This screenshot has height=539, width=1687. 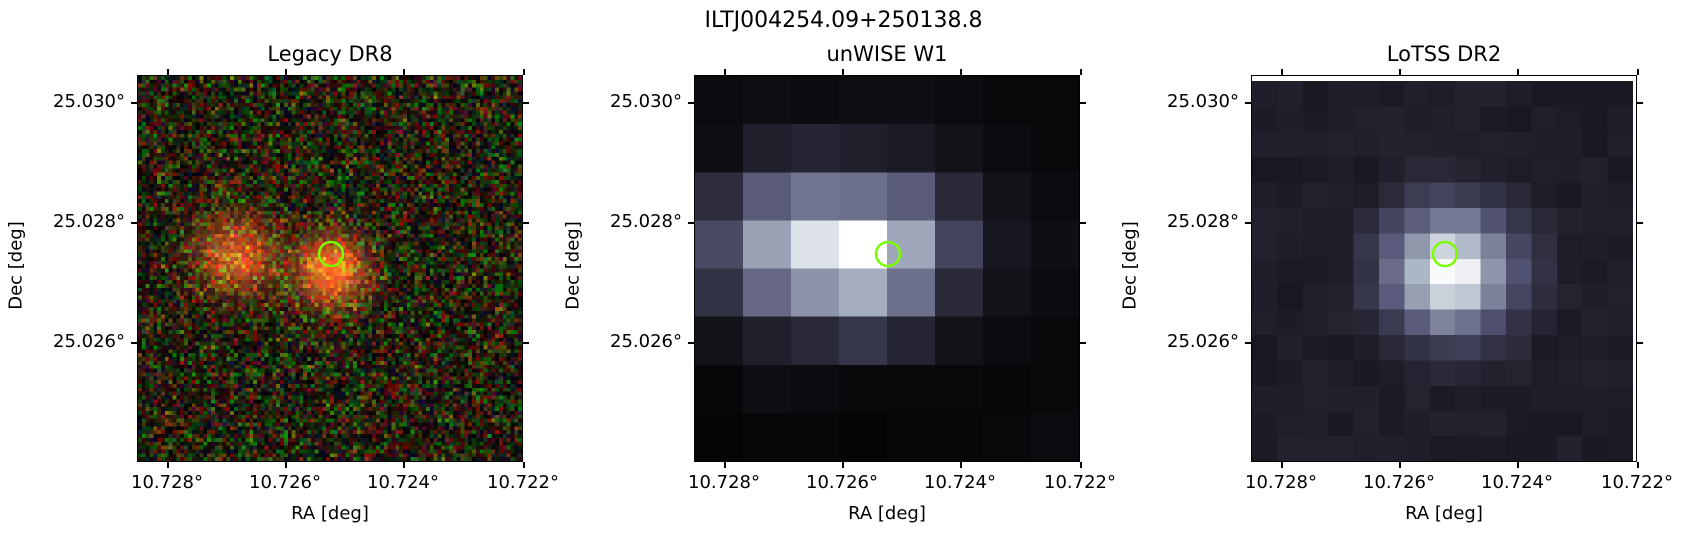 I want to click on figure-title: ILTJ004254.09+250138.8, so click(x=843, y=20).